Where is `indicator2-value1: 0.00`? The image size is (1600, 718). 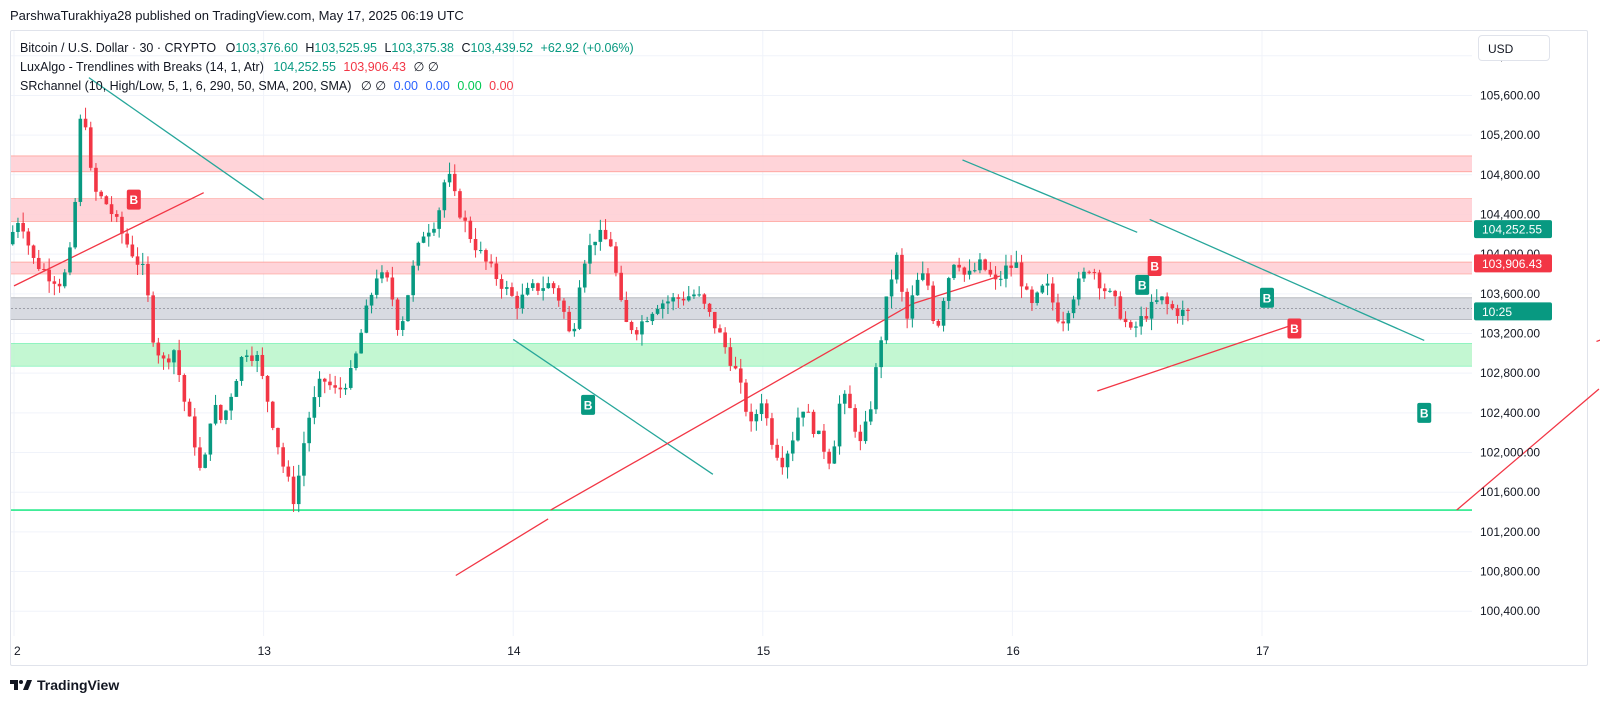 indicator2-value1: 0.00 is located at coordinates (406, 86).